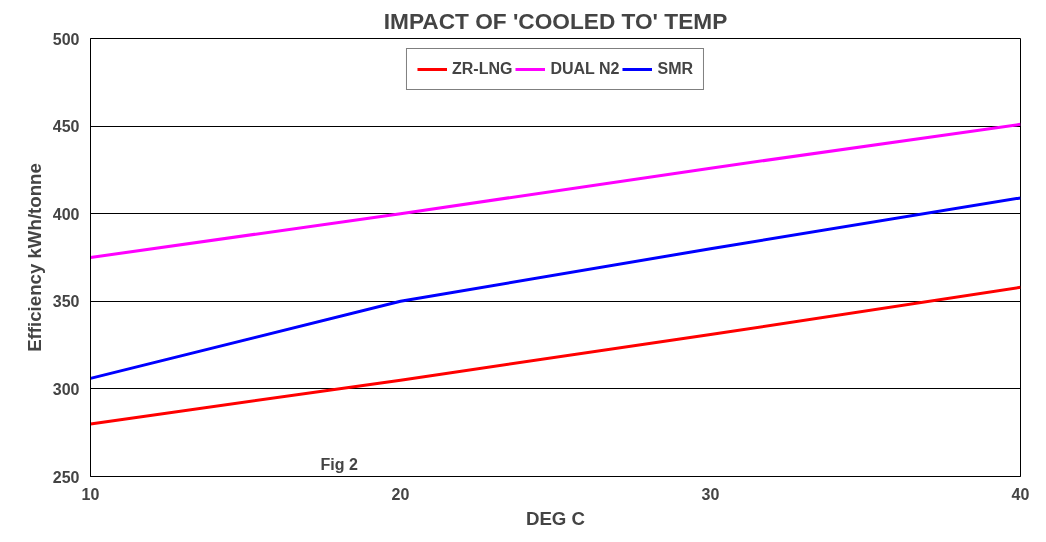 The image size is (1046, 542). What do you see at coordinates (710, 494) in the screenshot?
I see `x-tick-label: 30` at bounding box center [710, 494].